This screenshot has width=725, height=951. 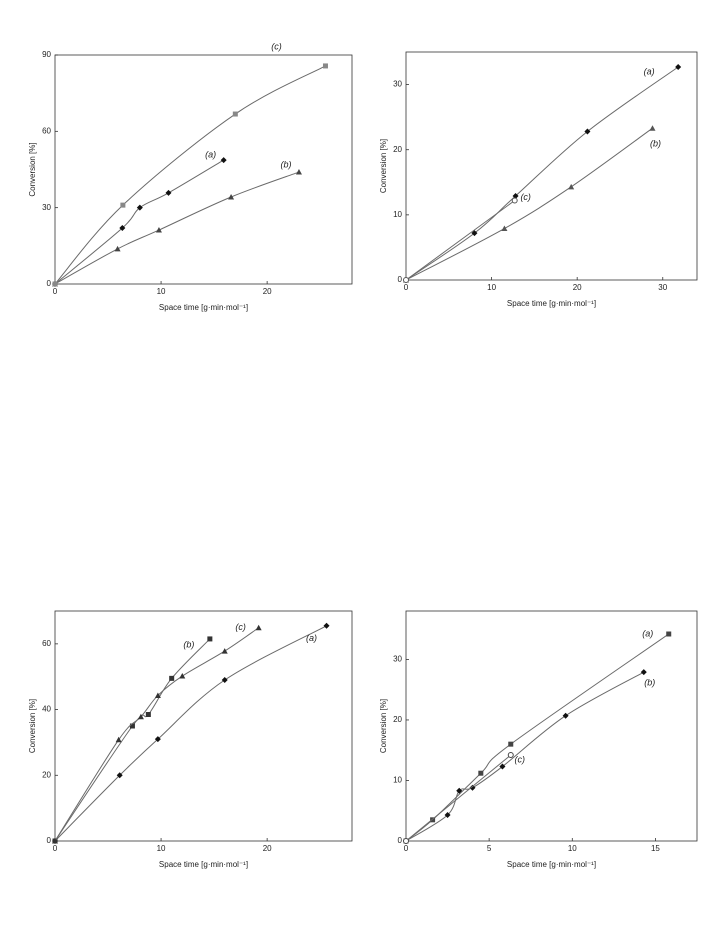 What do you see at coordinates (655, 848) in the screenshot?
I see `x-tick-label: 15` at bounding box center [655, 848].